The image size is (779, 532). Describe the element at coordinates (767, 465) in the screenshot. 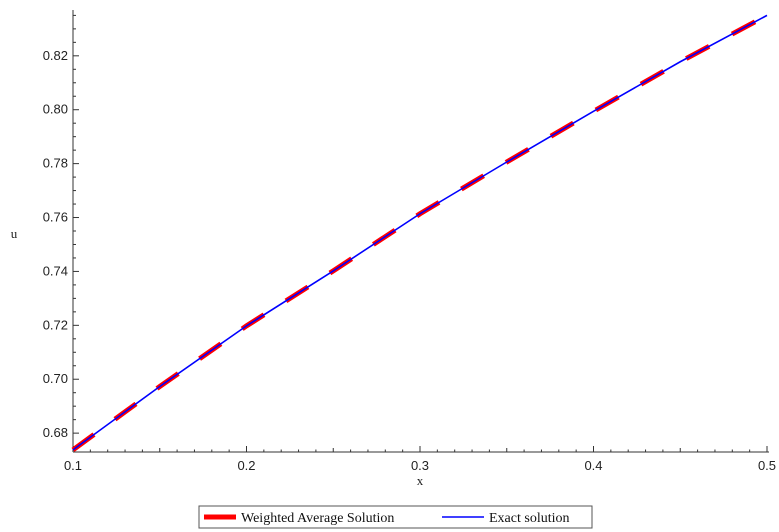

I see `x-tick-label: 0.5` at that location.